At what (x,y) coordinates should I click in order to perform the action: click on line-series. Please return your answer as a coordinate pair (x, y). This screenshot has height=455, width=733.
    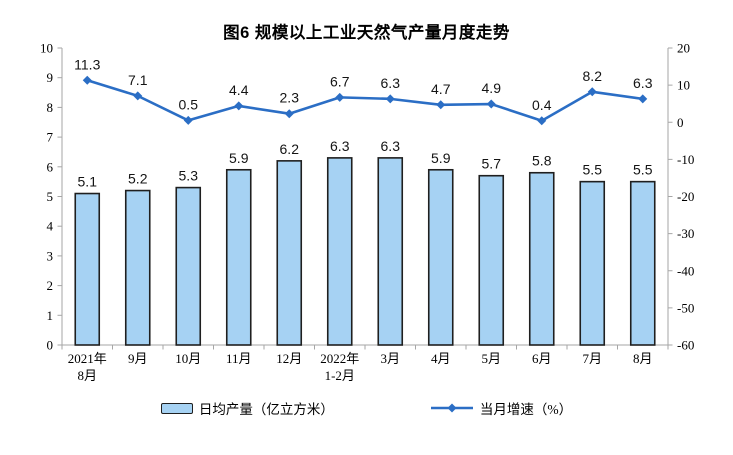
    Looking at the image, I should click on (364, 101).